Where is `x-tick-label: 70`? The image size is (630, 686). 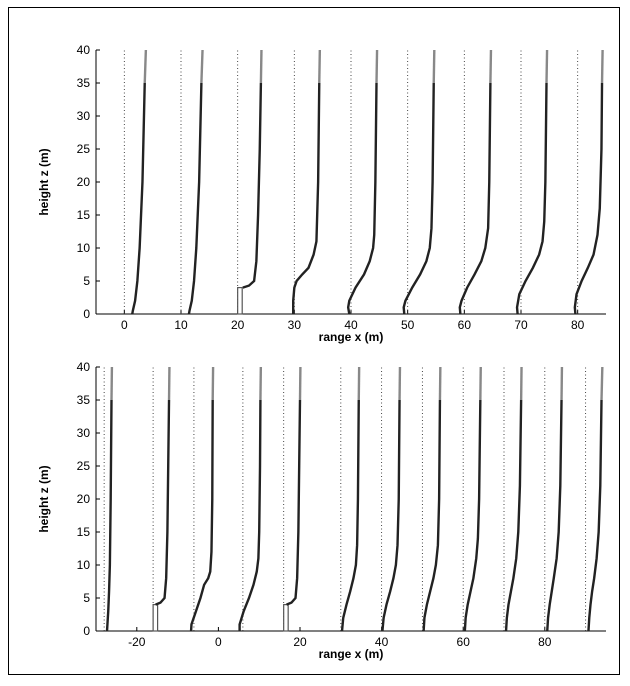 x-tick-label: 70 is located at coordinates (521, 325).